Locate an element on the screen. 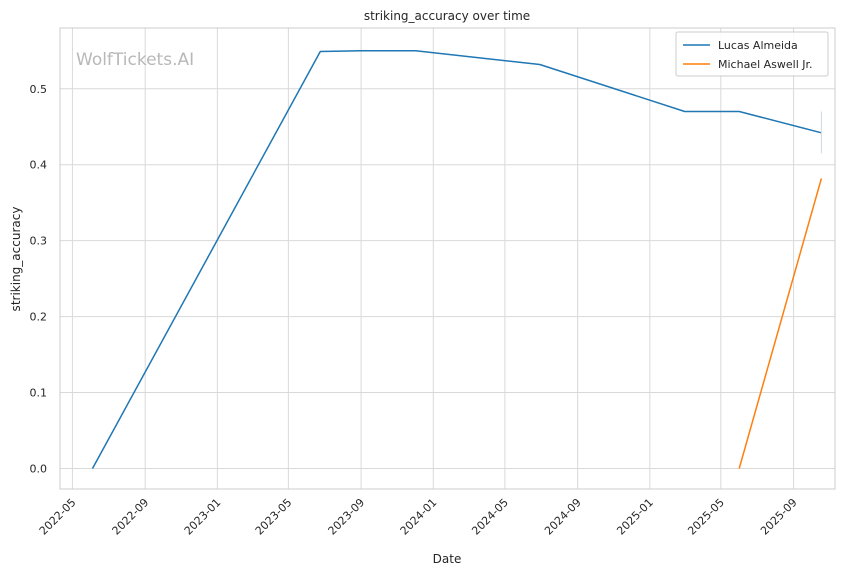 Image resolution: width=844 pixels, height=575 pixels. y-tick-label: 0.0 is located at coordinates (39, 468).